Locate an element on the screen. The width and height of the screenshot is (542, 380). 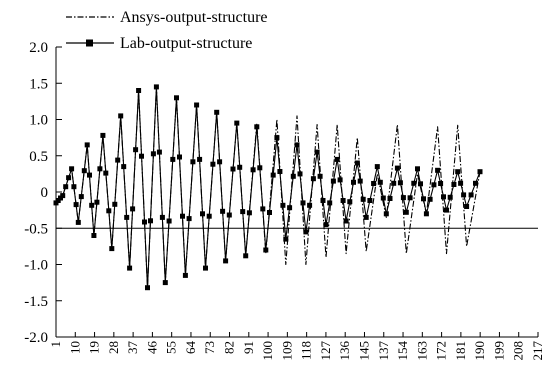
x-tick-label: 10 is located at coordinates (74, 347).